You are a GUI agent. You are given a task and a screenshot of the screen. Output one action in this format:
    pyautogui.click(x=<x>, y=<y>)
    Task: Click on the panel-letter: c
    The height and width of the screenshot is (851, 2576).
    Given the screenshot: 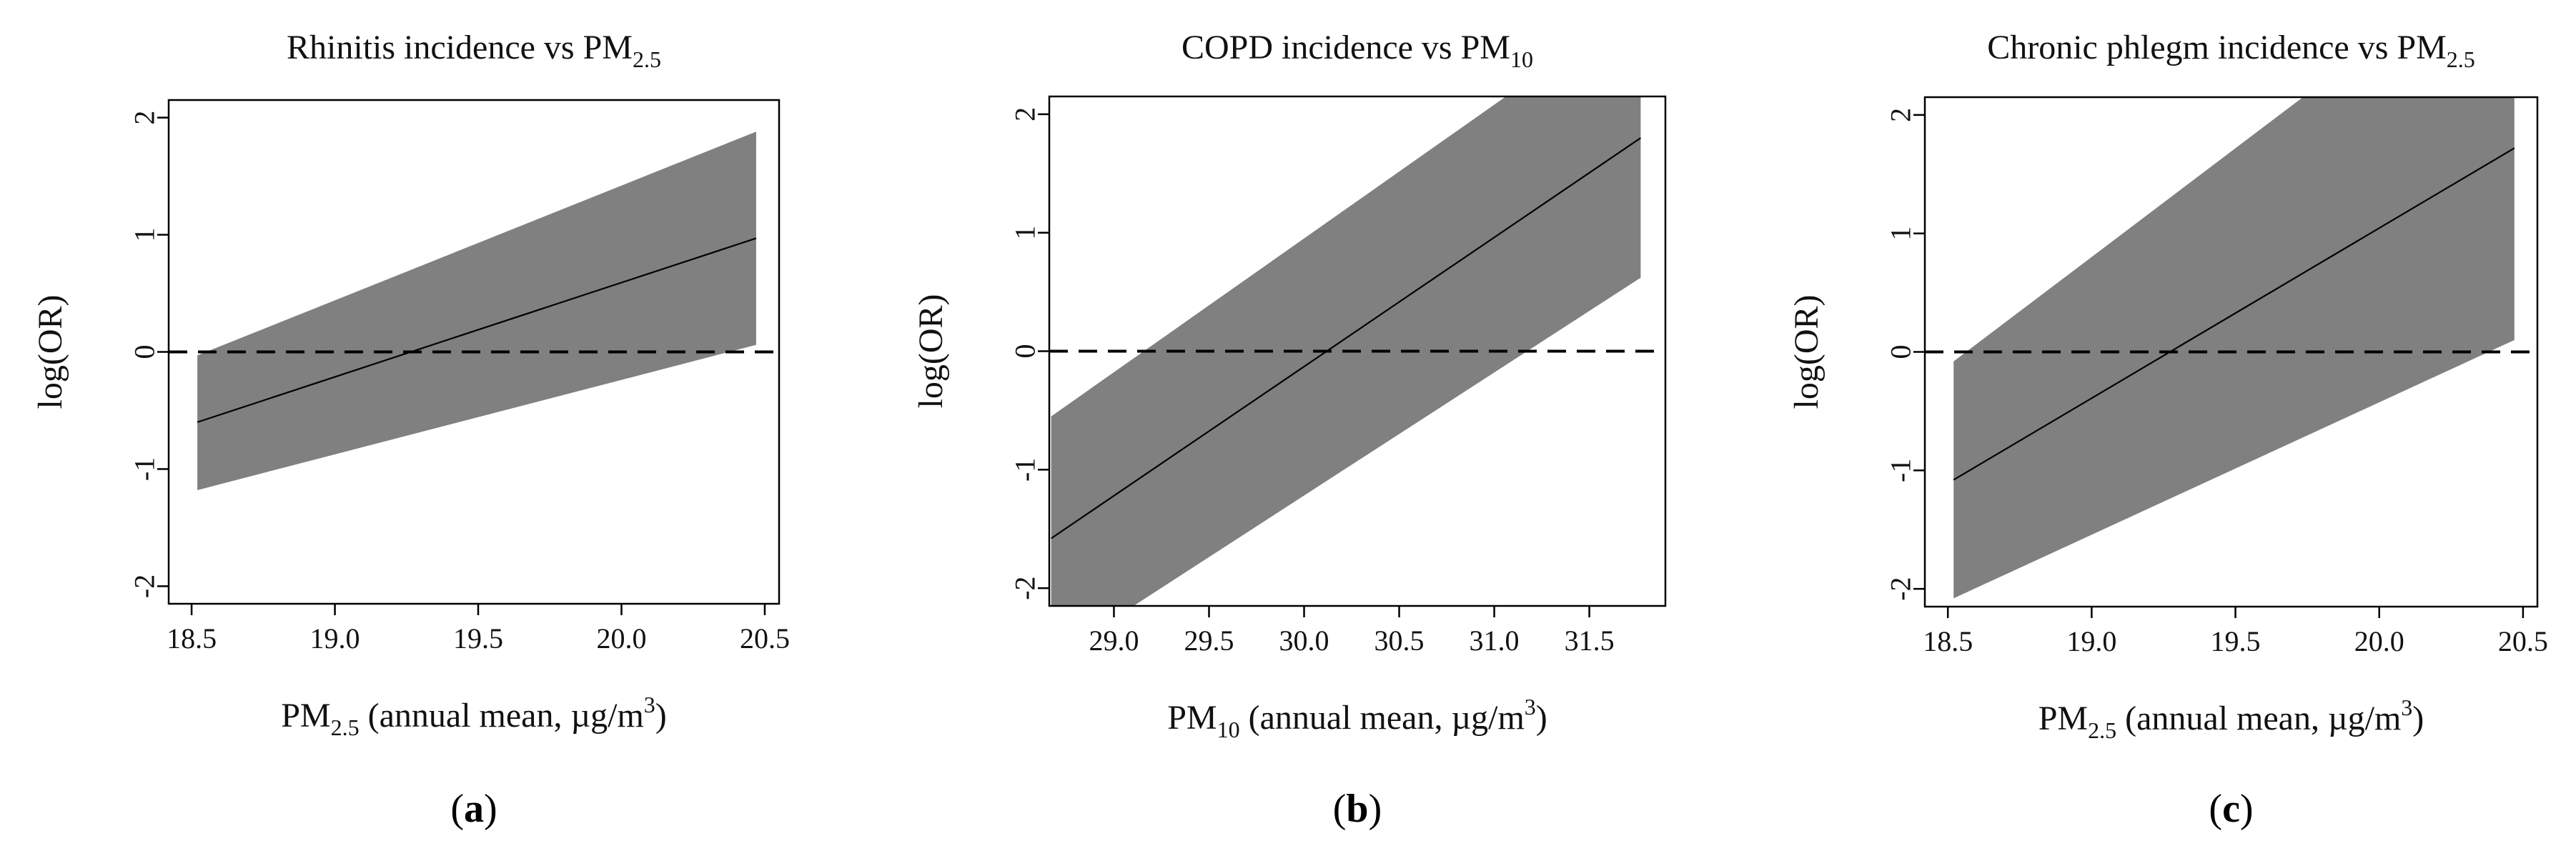 What is the action you would take?
    pyautogui.click(x=2231, y=809)
    